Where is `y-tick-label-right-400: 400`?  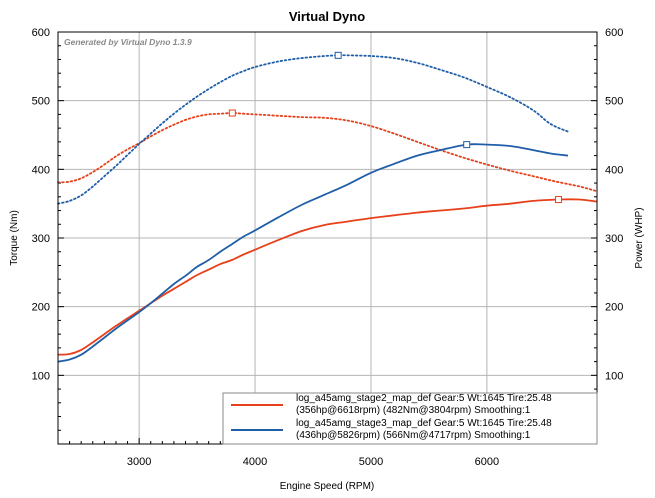
y-tick-label-right-400: 400 is located at coordinates (614, 170).